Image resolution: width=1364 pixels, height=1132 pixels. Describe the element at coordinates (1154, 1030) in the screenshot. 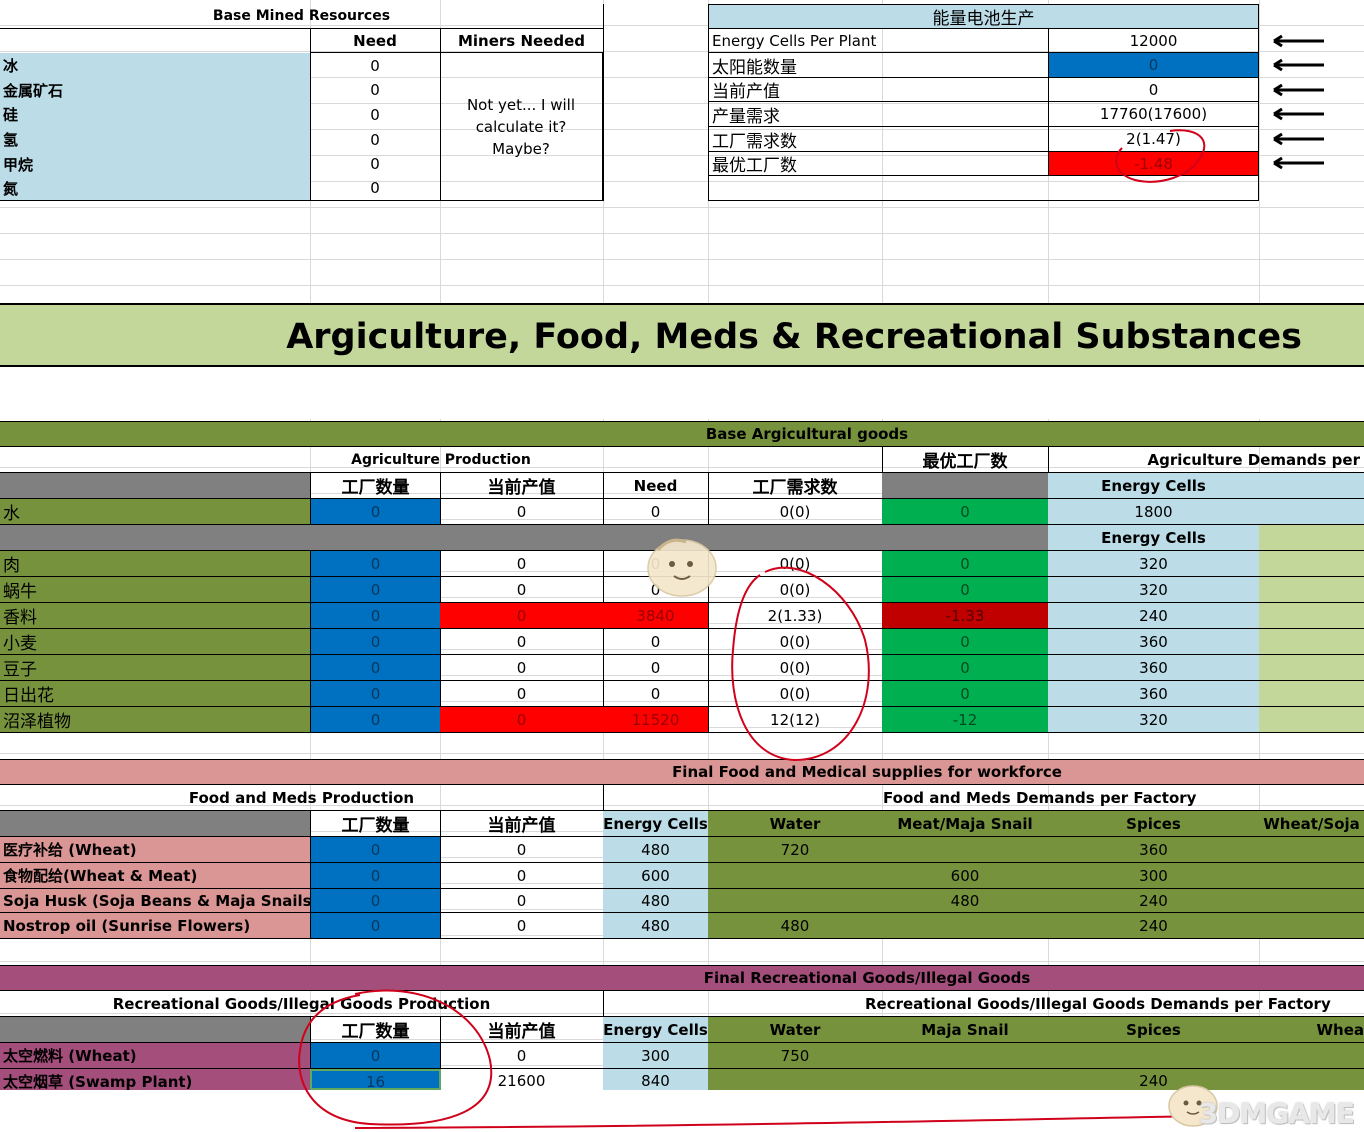

I see `rec-col-spices: Spices` at that location.